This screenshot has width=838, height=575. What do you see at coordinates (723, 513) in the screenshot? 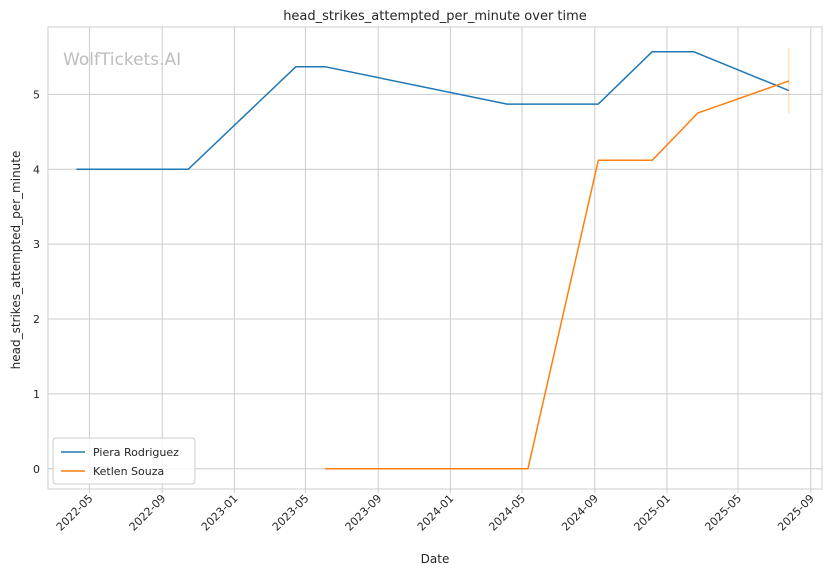
I see `x-tick-label: 2025-05` at bounding box center [723, 513].